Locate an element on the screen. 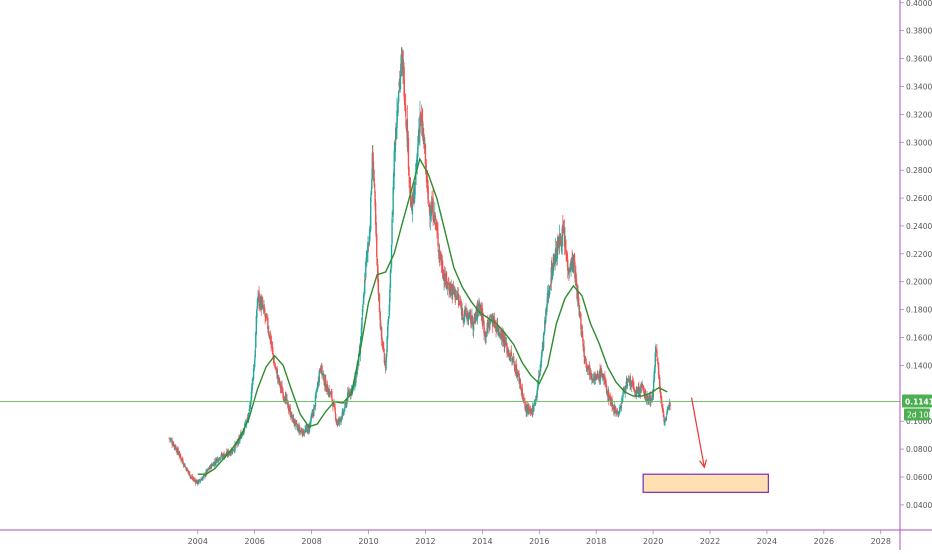  x-tick-label: 2004 is located at coordinates (198, 541).